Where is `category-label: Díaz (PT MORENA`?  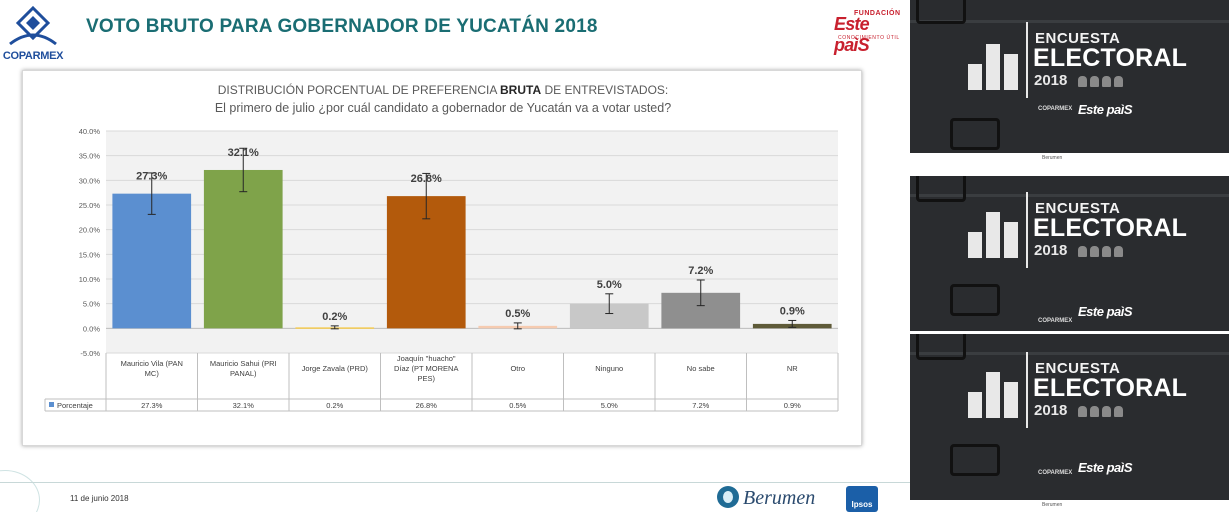
category-label: Díaz (PT MORENA is located at coordinates (426, 368).